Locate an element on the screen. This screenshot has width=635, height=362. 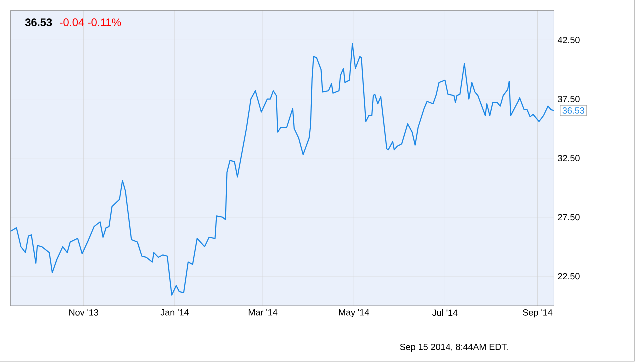
x-tick-label: Jan '14 is located at coordinates (175, 313).